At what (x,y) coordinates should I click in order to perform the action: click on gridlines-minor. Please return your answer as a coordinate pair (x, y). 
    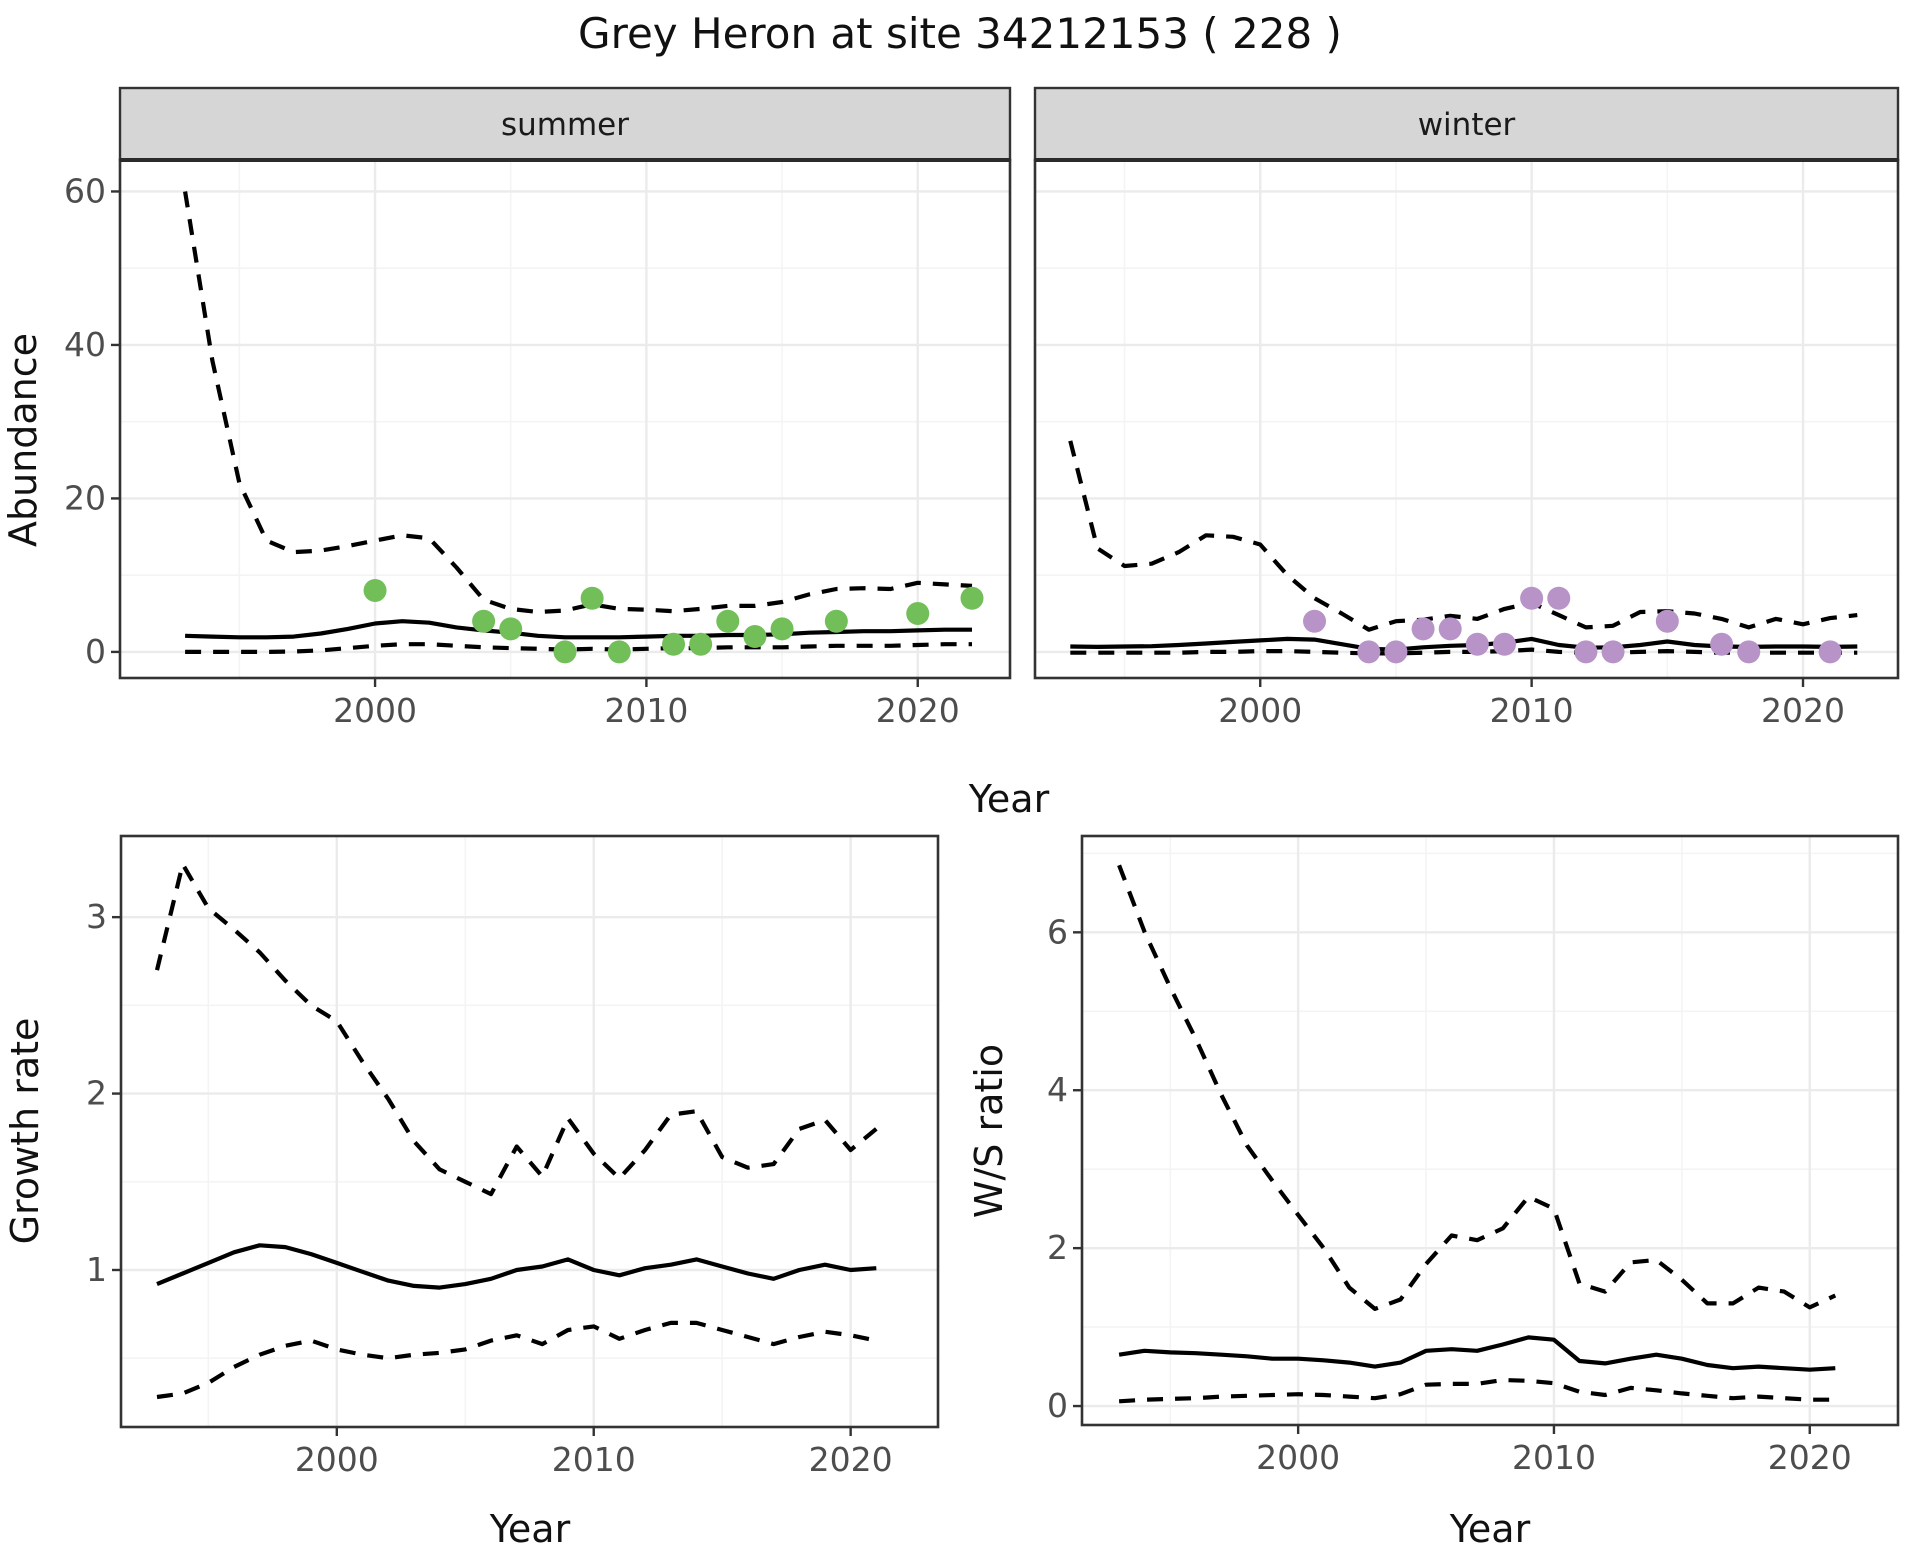
    Looking at the image, I should click on (1466, 419).